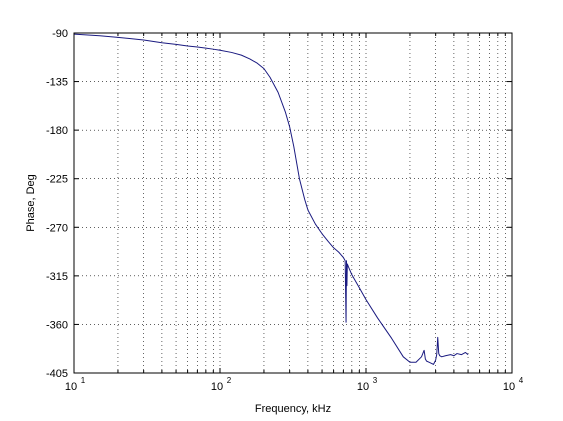 This screenshot has width=563, height=421. What do you see at coordinates (229, 380) in the screenshot?
I see `x-tick-label-exponent: 2` at bounding box center [229, 380].